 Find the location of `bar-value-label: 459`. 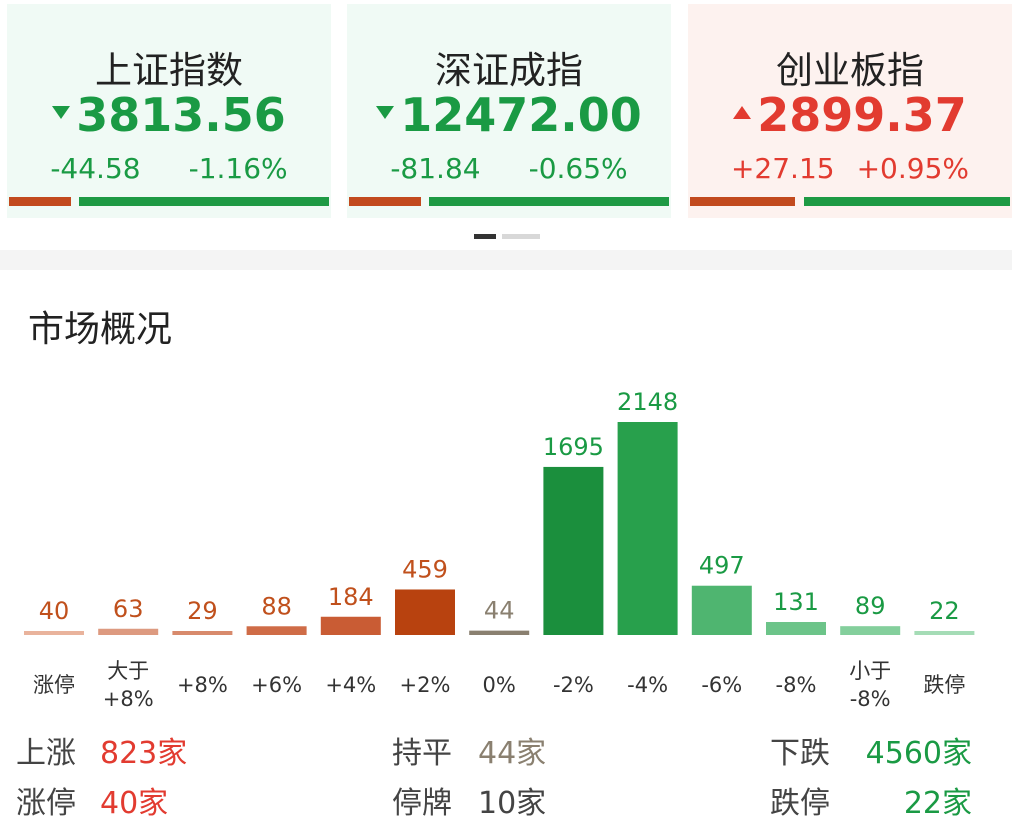

bar-value-label: 459 is located at coordinates (425, 569).